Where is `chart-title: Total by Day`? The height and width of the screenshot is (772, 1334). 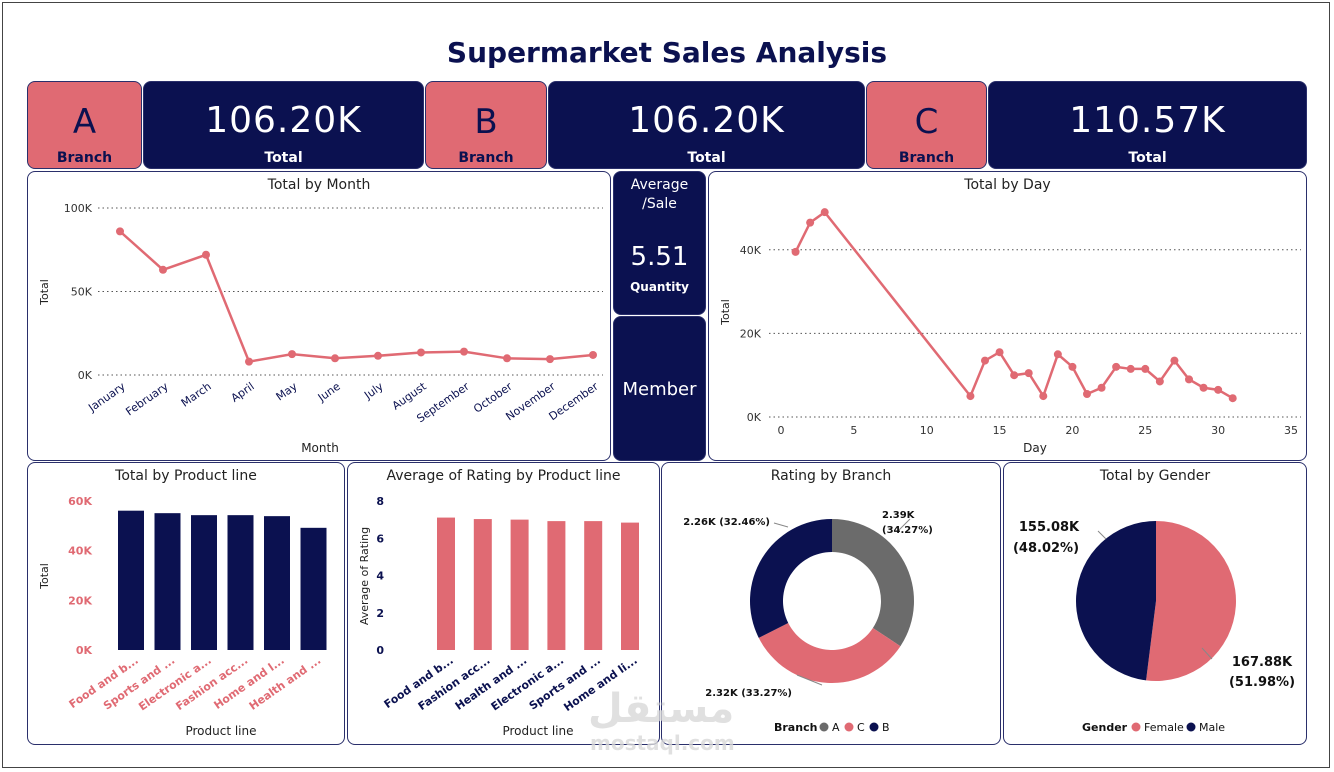
chart-title: Total by Day is located at coordinates (1007, 185).